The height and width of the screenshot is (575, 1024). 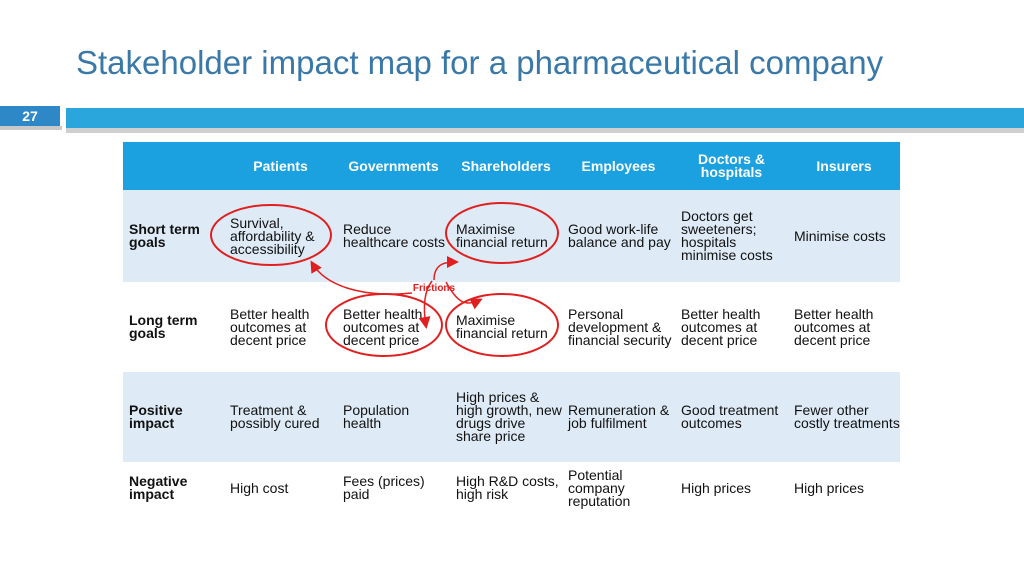 I want to click on table-cell: Population health, so click(x=393, y=417).